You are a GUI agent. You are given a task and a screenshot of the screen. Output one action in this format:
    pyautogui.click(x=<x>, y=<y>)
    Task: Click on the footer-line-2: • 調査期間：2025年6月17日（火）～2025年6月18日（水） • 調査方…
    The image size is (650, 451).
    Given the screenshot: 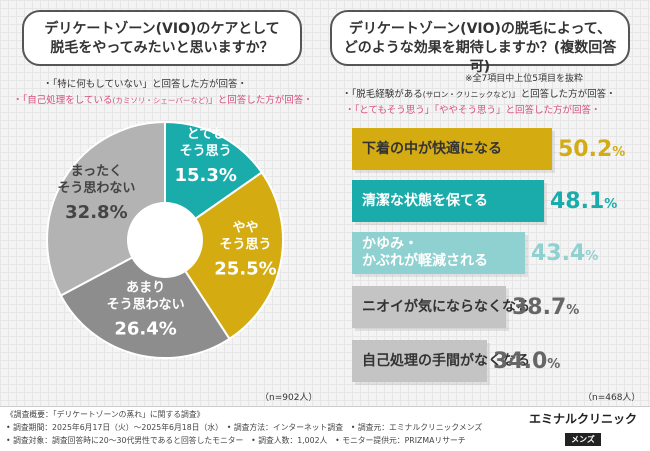 What is the action you would take?
    pyautogui.click(x=244, y=427)
    